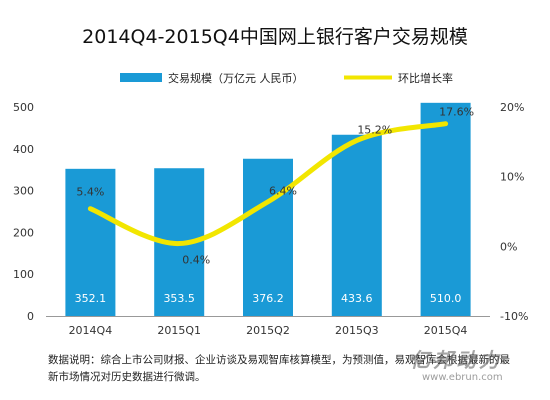 This screenshot has width=550, height=400. Describe the element at coordinates (508, 246) in the screenshot. I see `y2-tick-label: 0%` at that location.